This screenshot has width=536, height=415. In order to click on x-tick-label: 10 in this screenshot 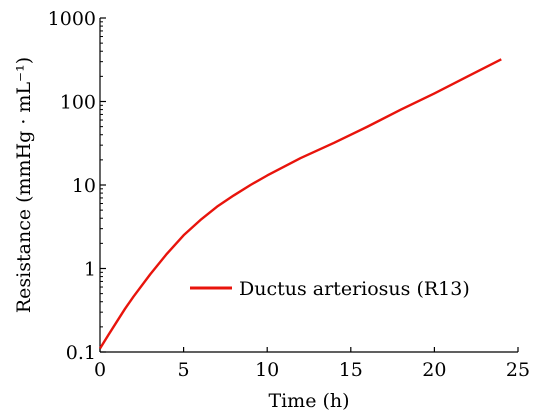, I will do `click(267, 370)`.